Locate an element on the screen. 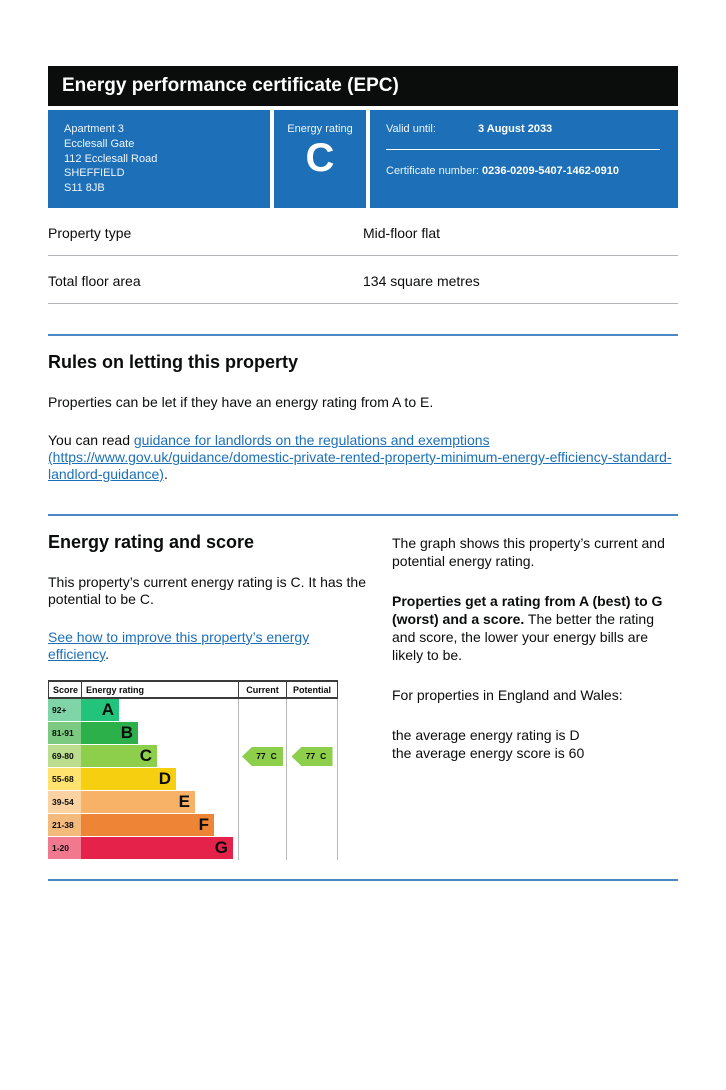 This screenshot has height=1090, width=726. floor-area-row: Total floor area 134 square metres is located at coordinates (363, 280).